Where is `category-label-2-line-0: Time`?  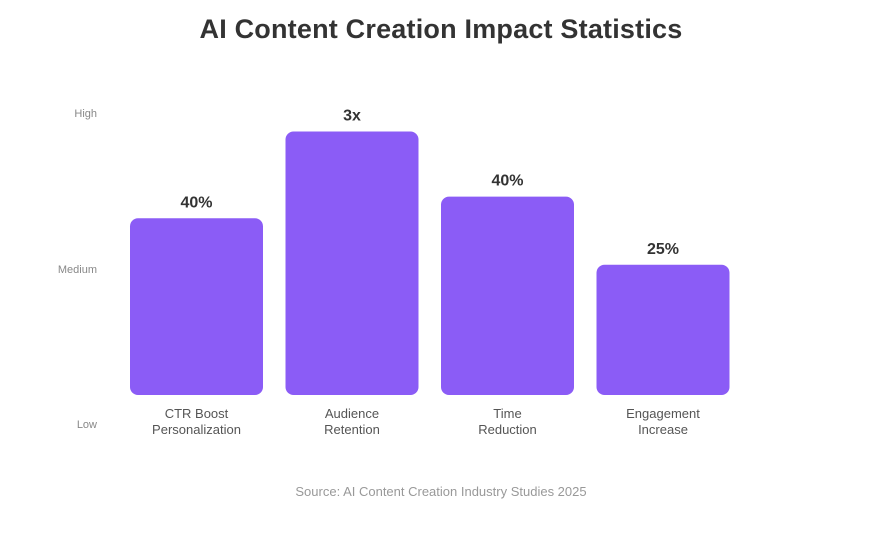
category-label-2-line-0: Time is located at coordinates (507, 413).